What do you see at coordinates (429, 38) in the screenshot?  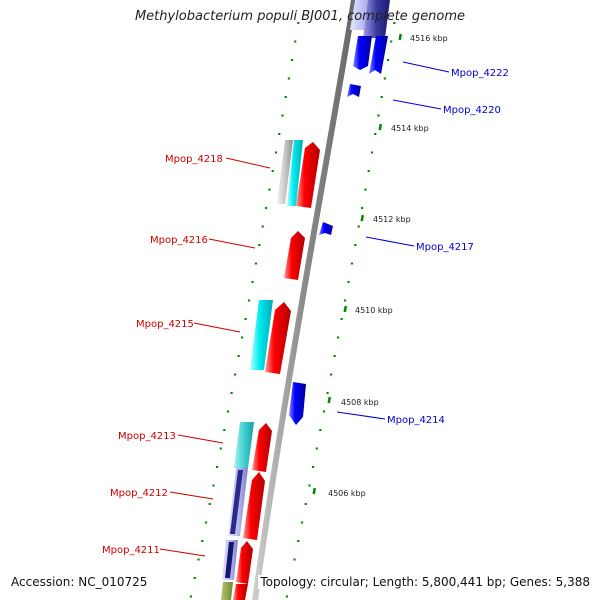 I see `scale-label-4516: 4516 kbp` at bounding box center [429, 38].